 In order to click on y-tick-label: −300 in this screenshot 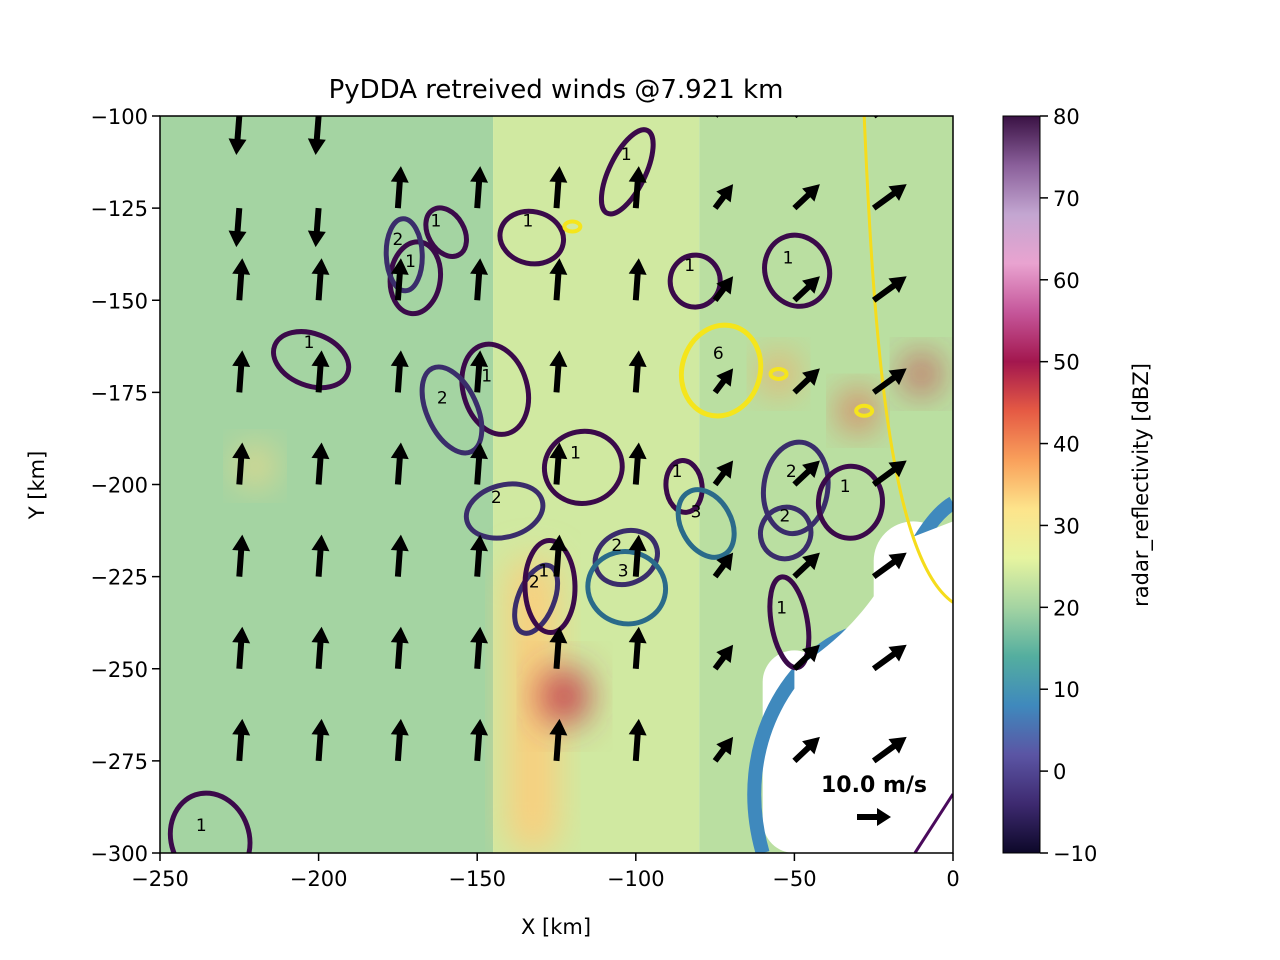, I will do `click(119, 854)`.